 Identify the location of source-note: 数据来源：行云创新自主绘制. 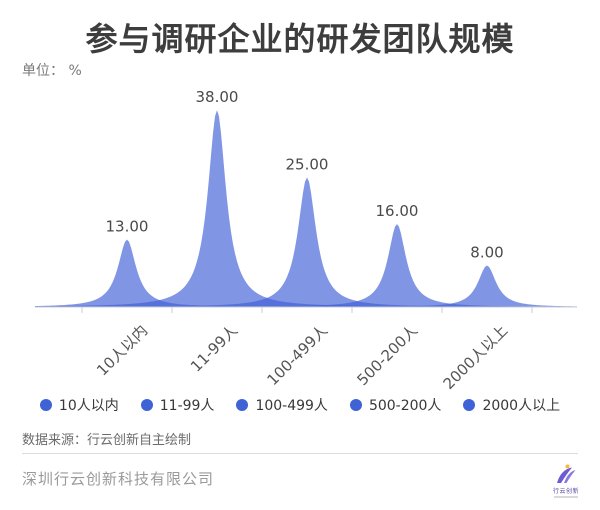
(107, 440).